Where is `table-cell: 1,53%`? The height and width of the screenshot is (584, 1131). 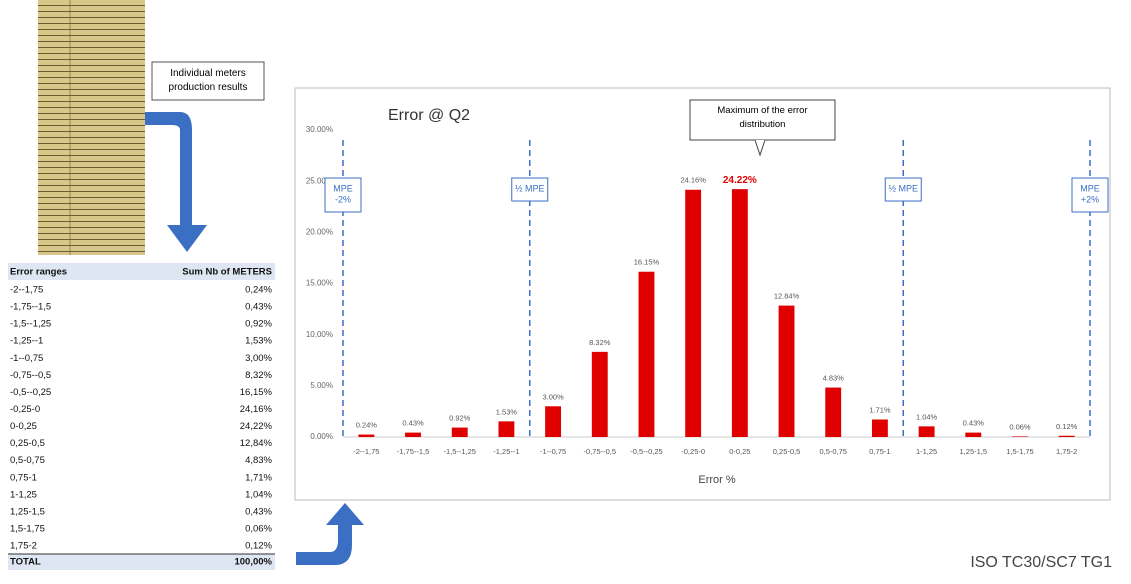 table-cell: 1,53% is located at coordinates (258, 341).